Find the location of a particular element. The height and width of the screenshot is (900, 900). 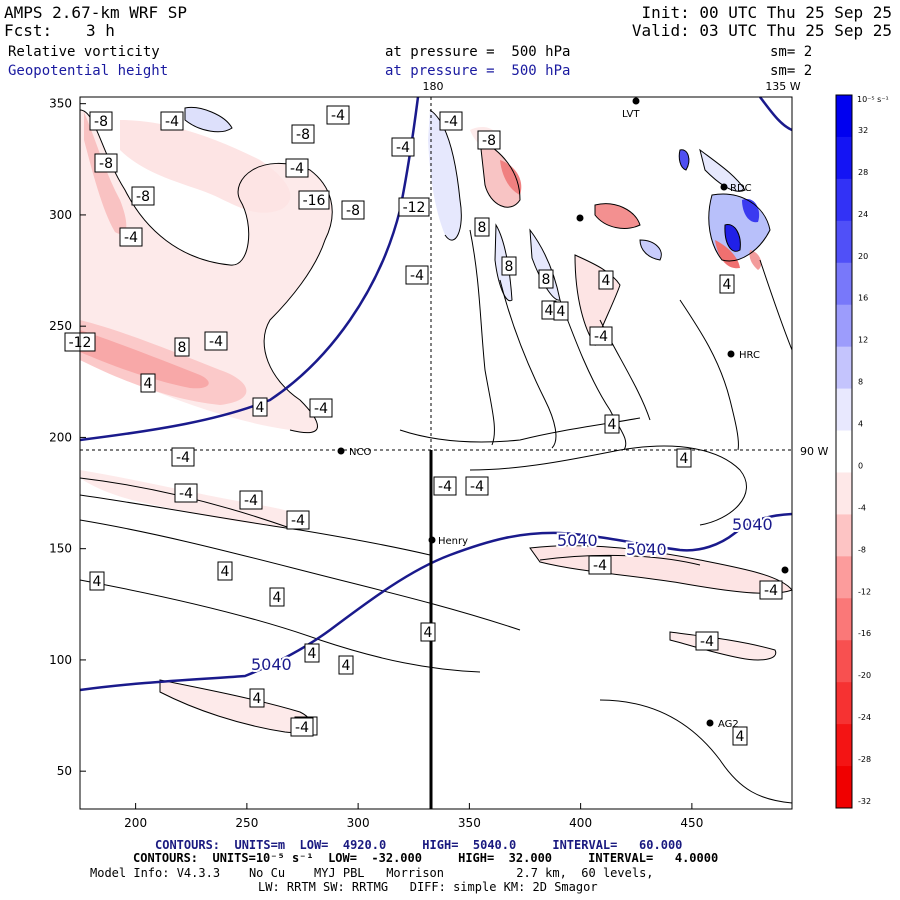

vorticity-label: 8 is located at coordinates (546, 279).